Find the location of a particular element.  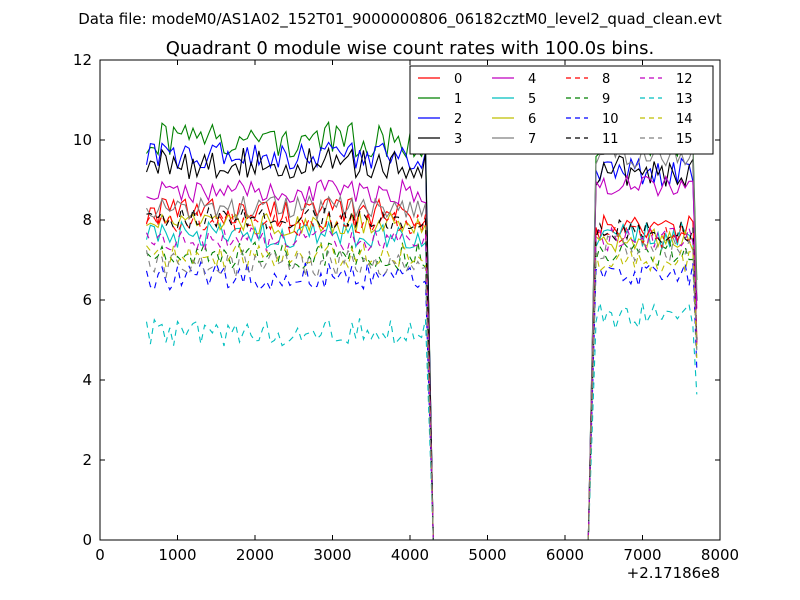

x-axis-offset-label: +2.17186e8 is located at coordinates (673, 573).